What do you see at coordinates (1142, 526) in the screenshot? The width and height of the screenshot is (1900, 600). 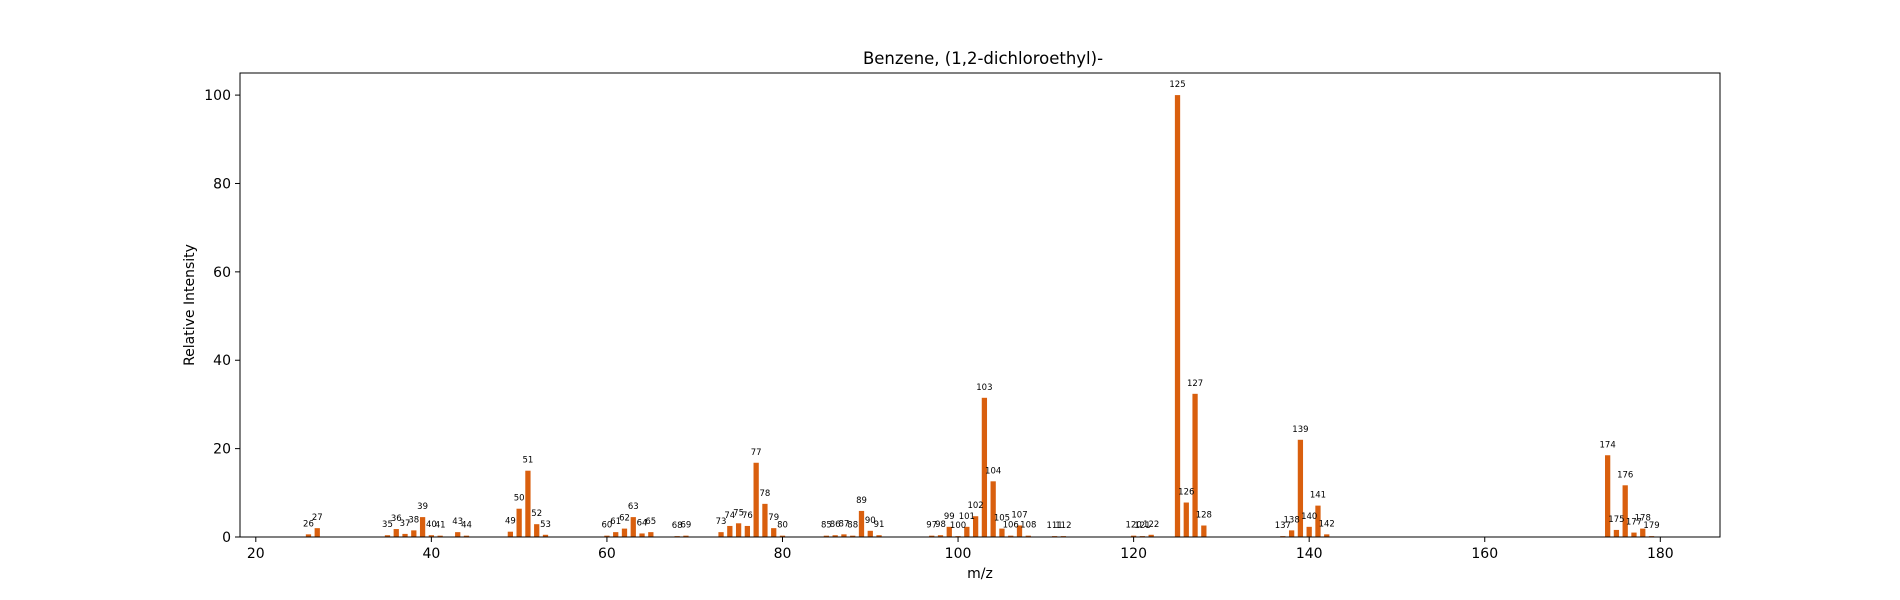 I see `peak-label: 121` at bounding box center [1142, 526].